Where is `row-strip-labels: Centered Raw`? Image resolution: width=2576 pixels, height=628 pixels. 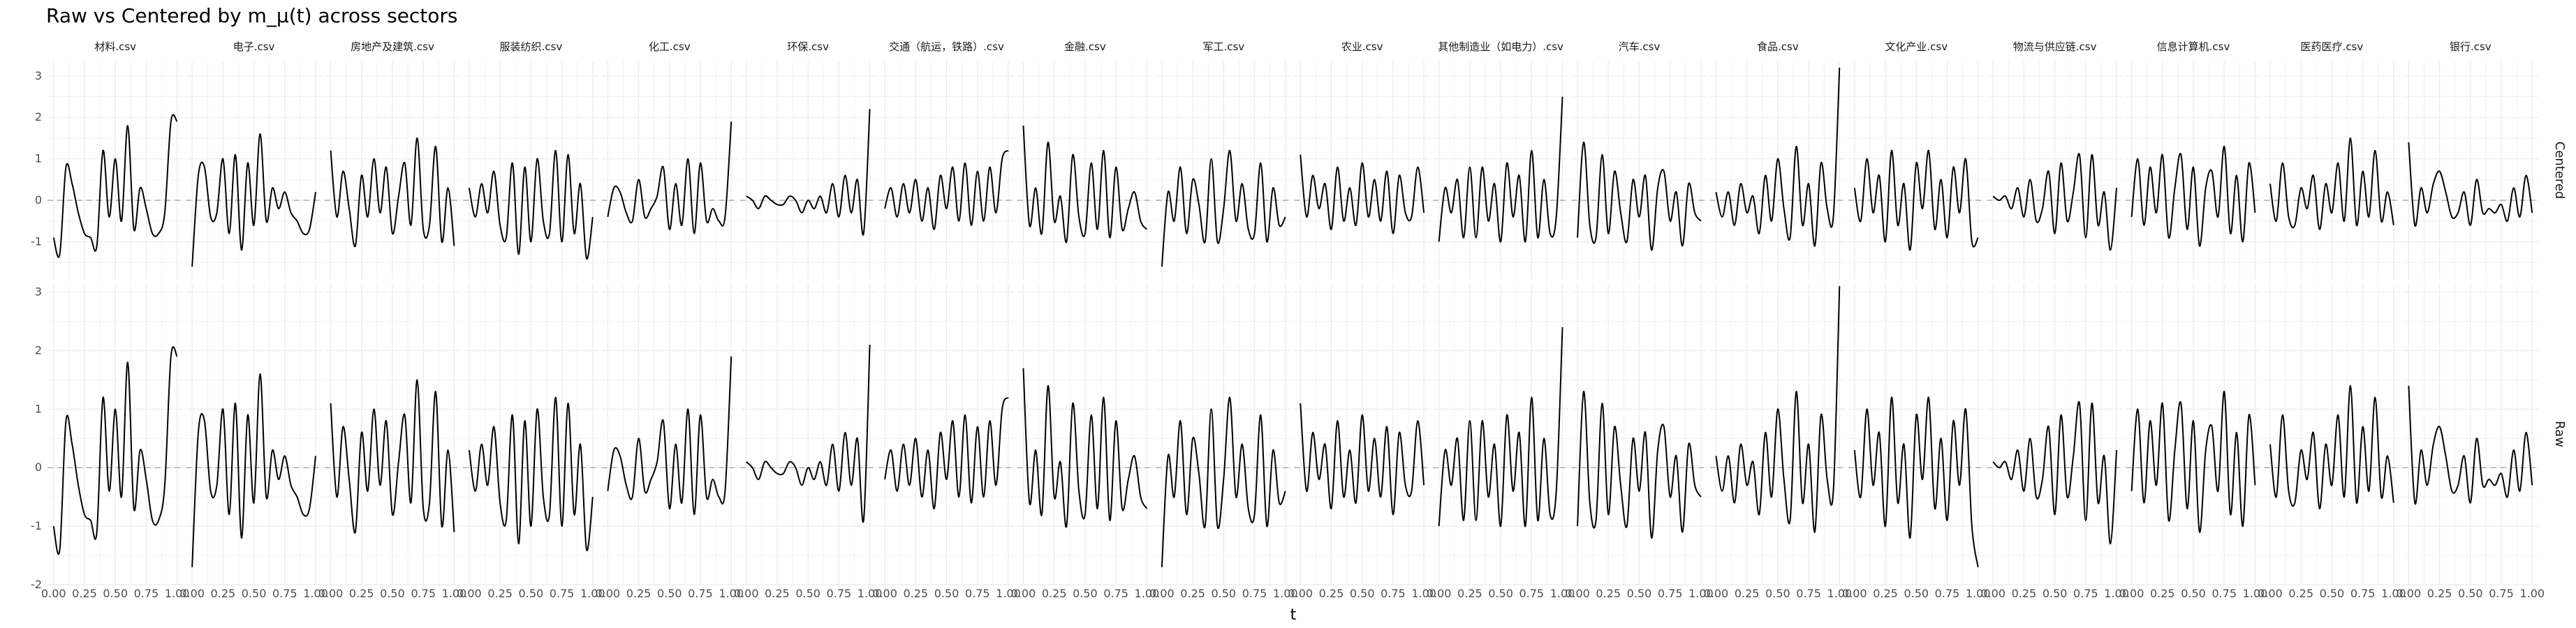
row-strip-labels: Centered Raw is located at coordinates (2559, 294).